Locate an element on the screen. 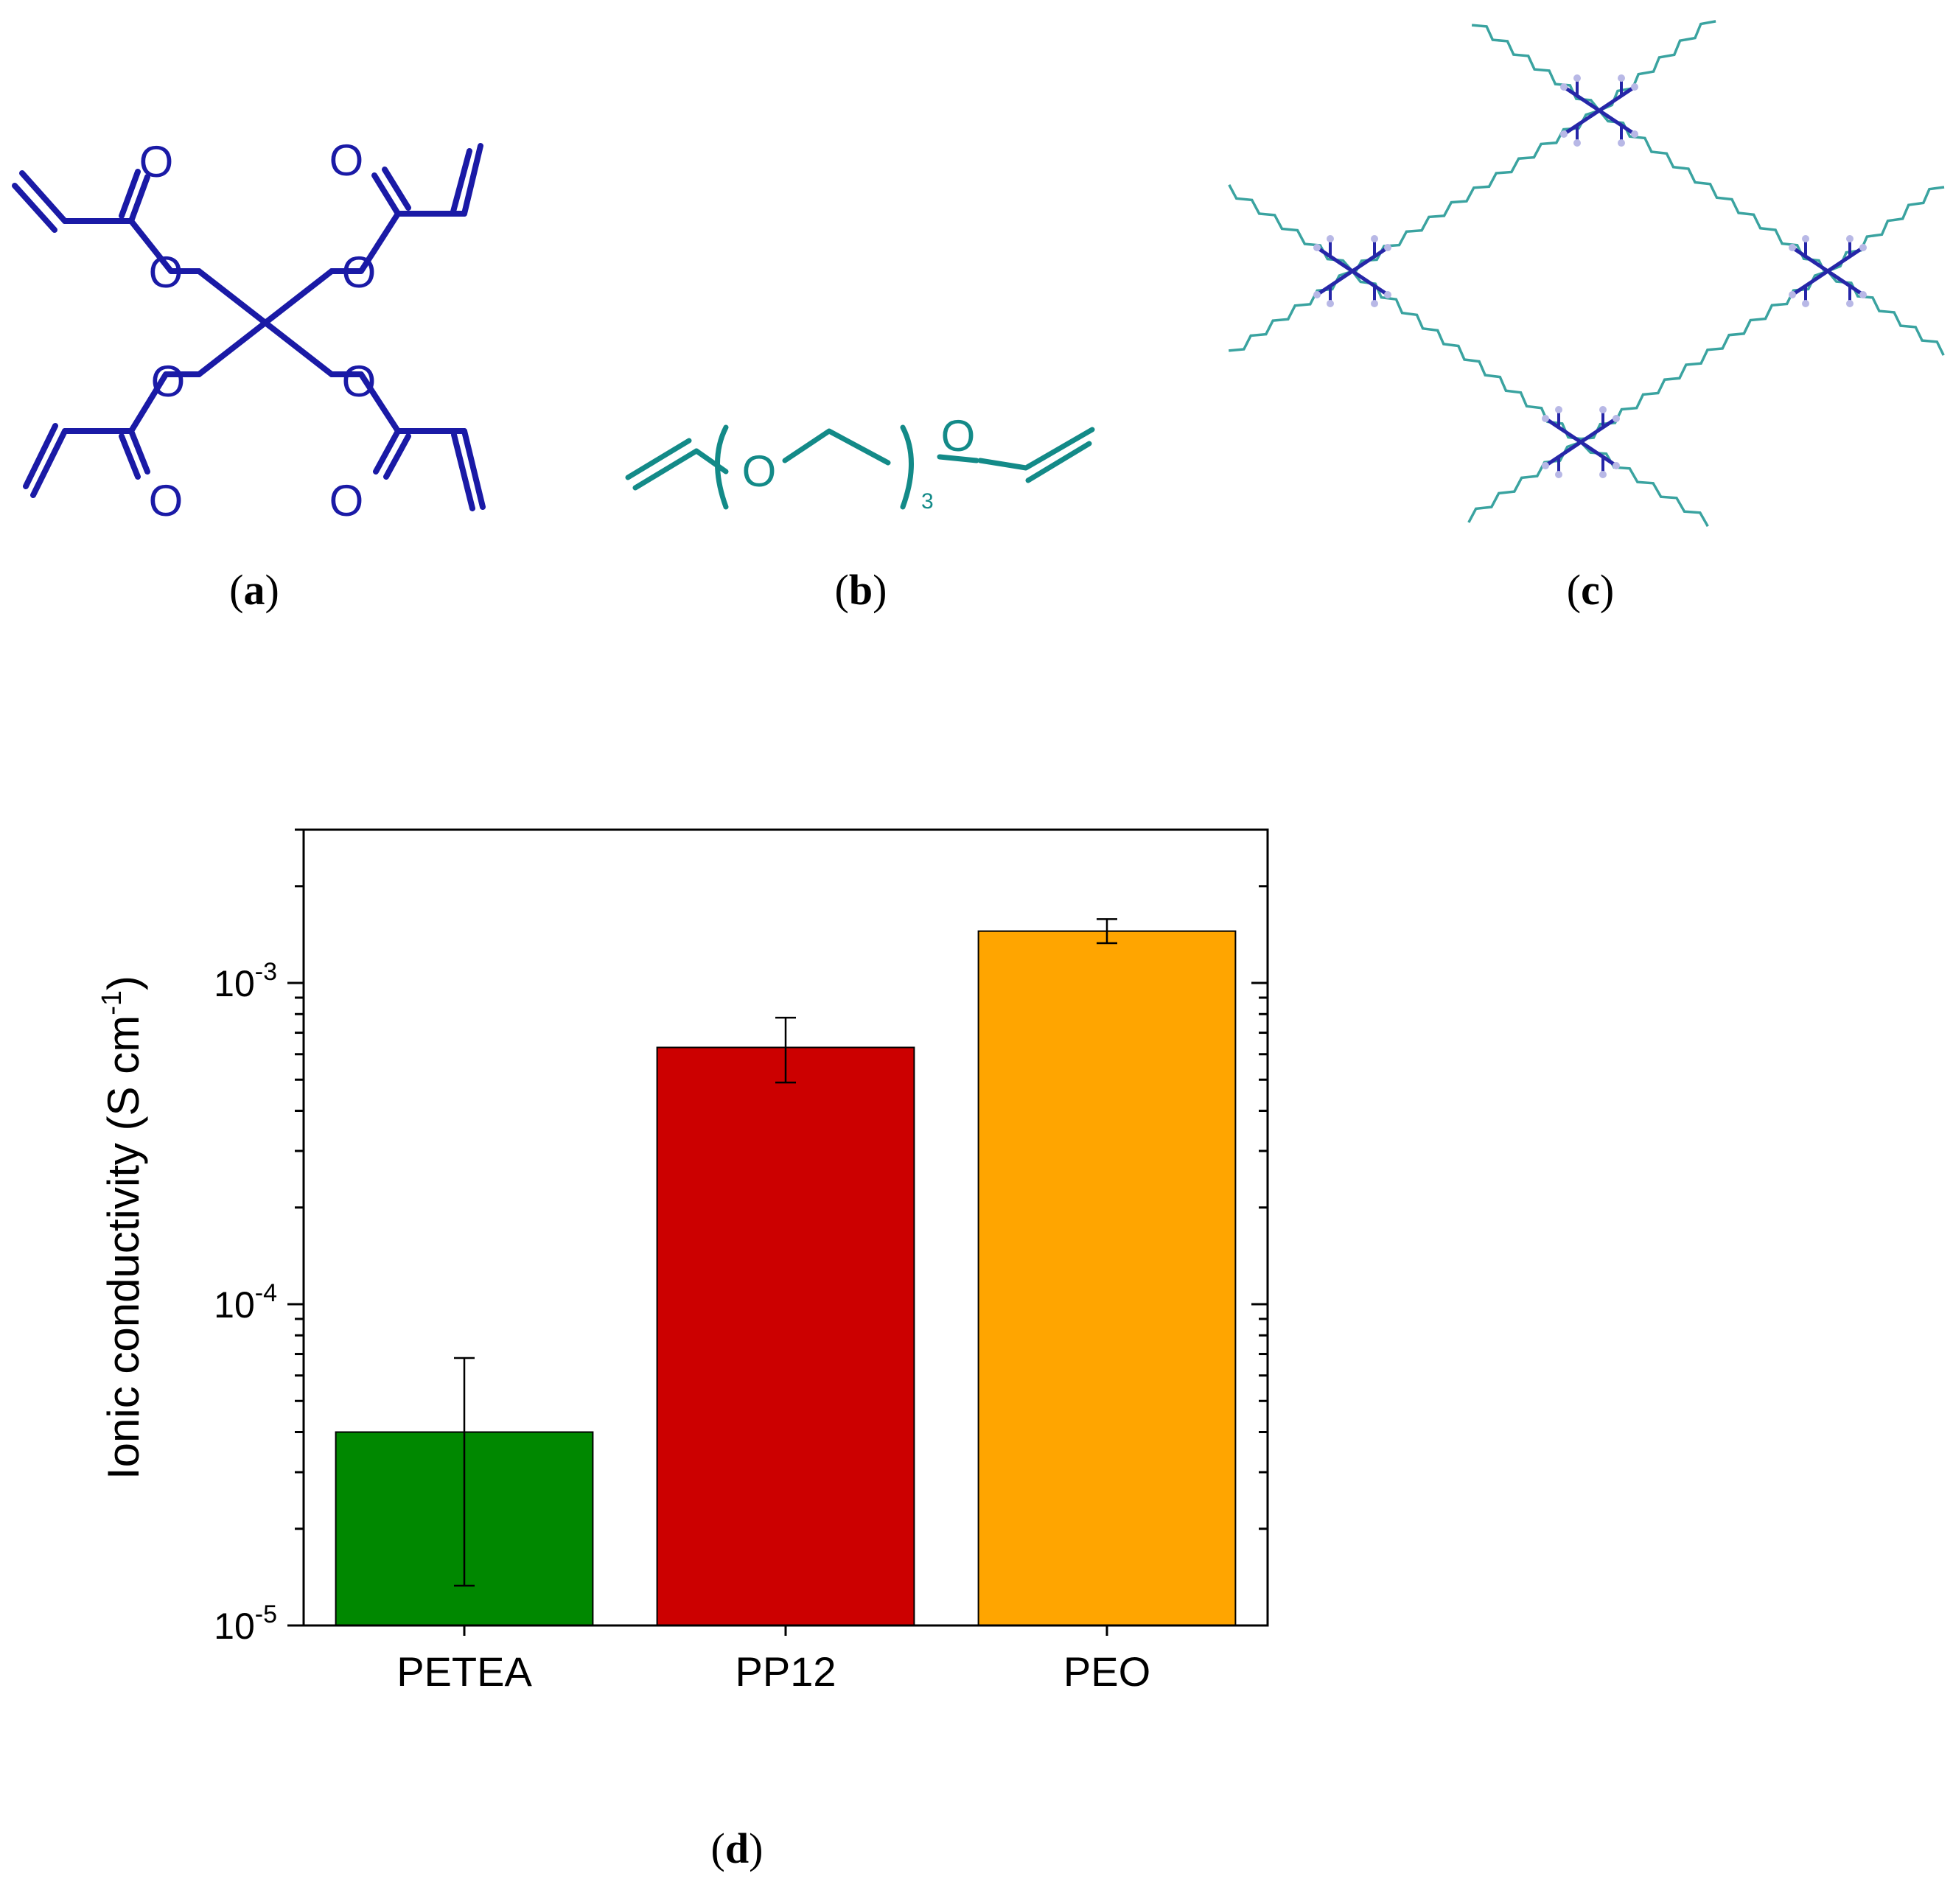  molecule-a-structure is located at coordinates (249, 327).